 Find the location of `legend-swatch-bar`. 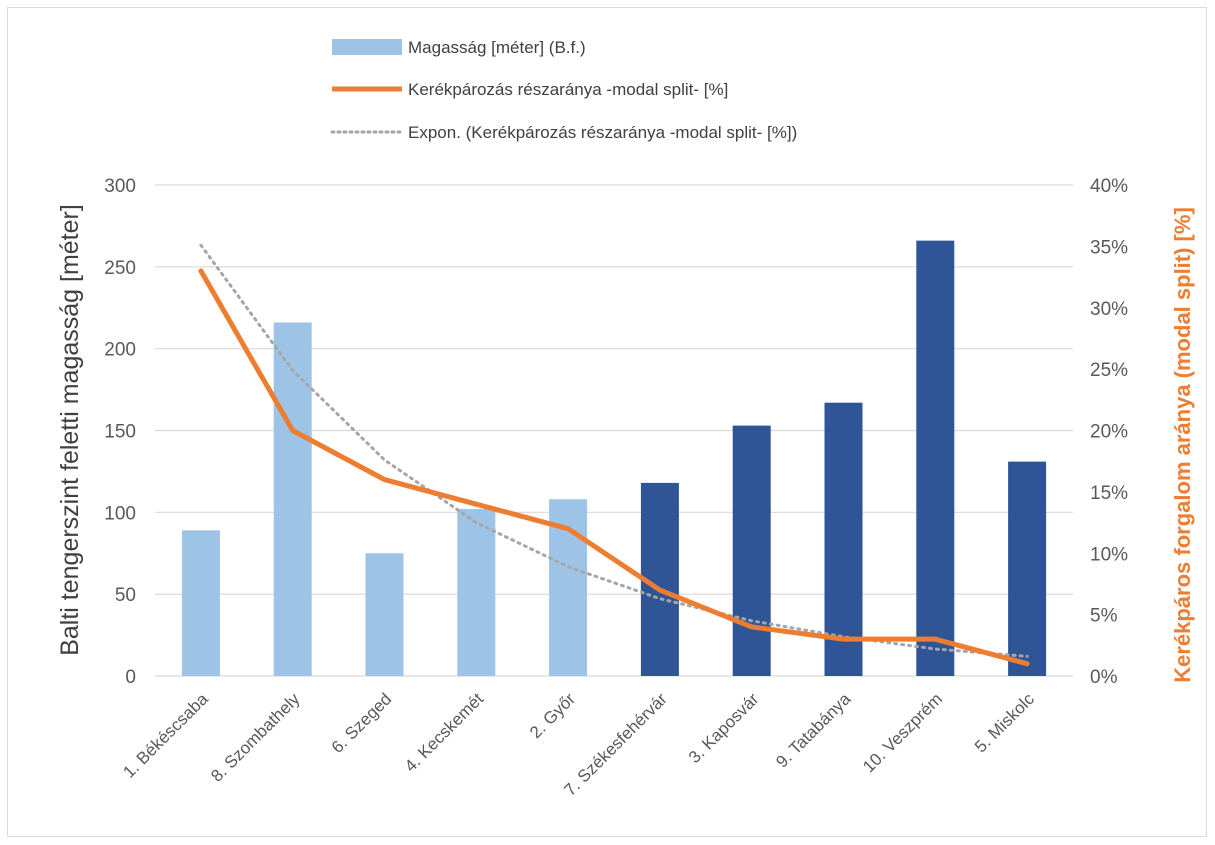

legend-swatch-bar is located at coordinates (367, 47).